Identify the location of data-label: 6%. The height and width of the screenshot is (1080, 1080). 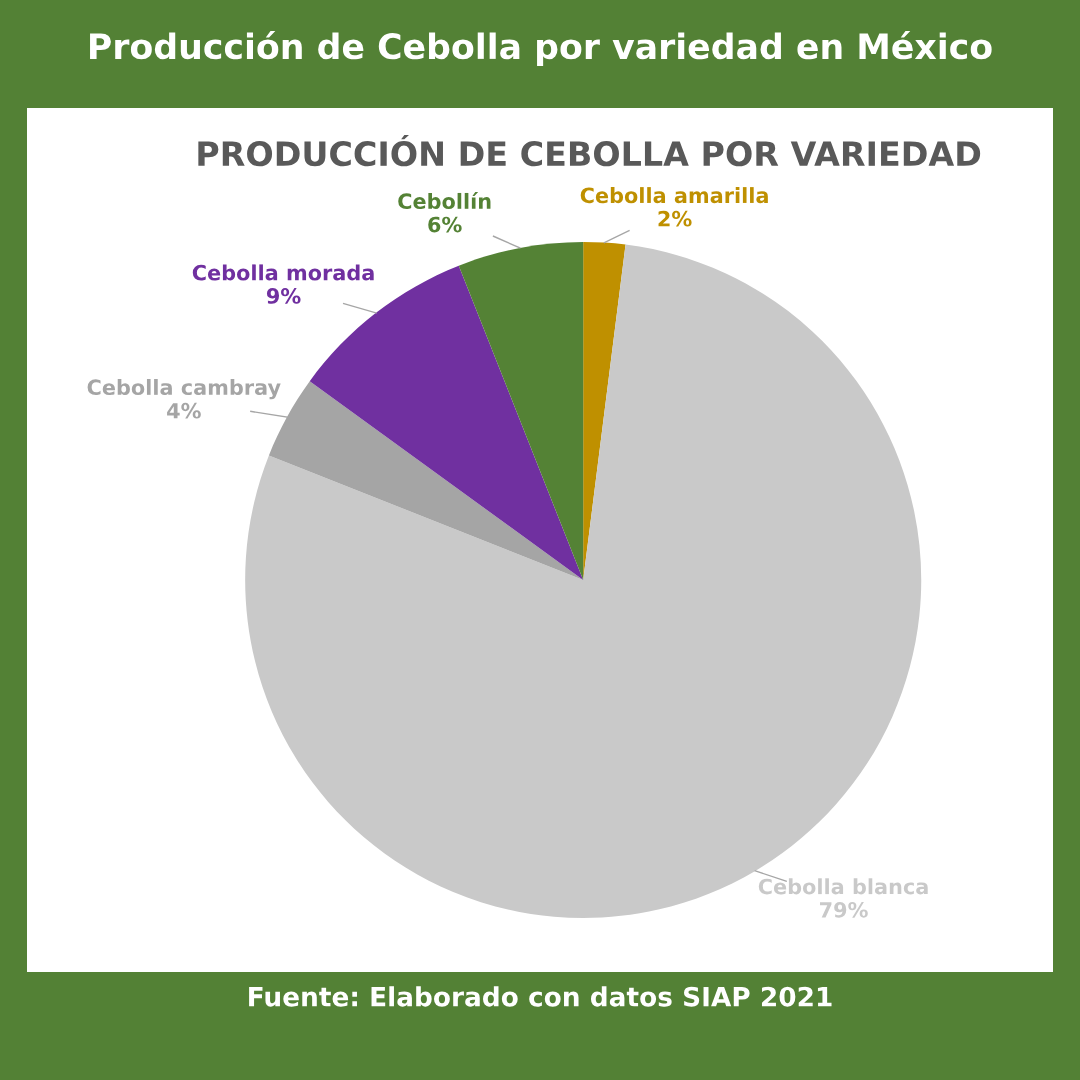
(445, 224).